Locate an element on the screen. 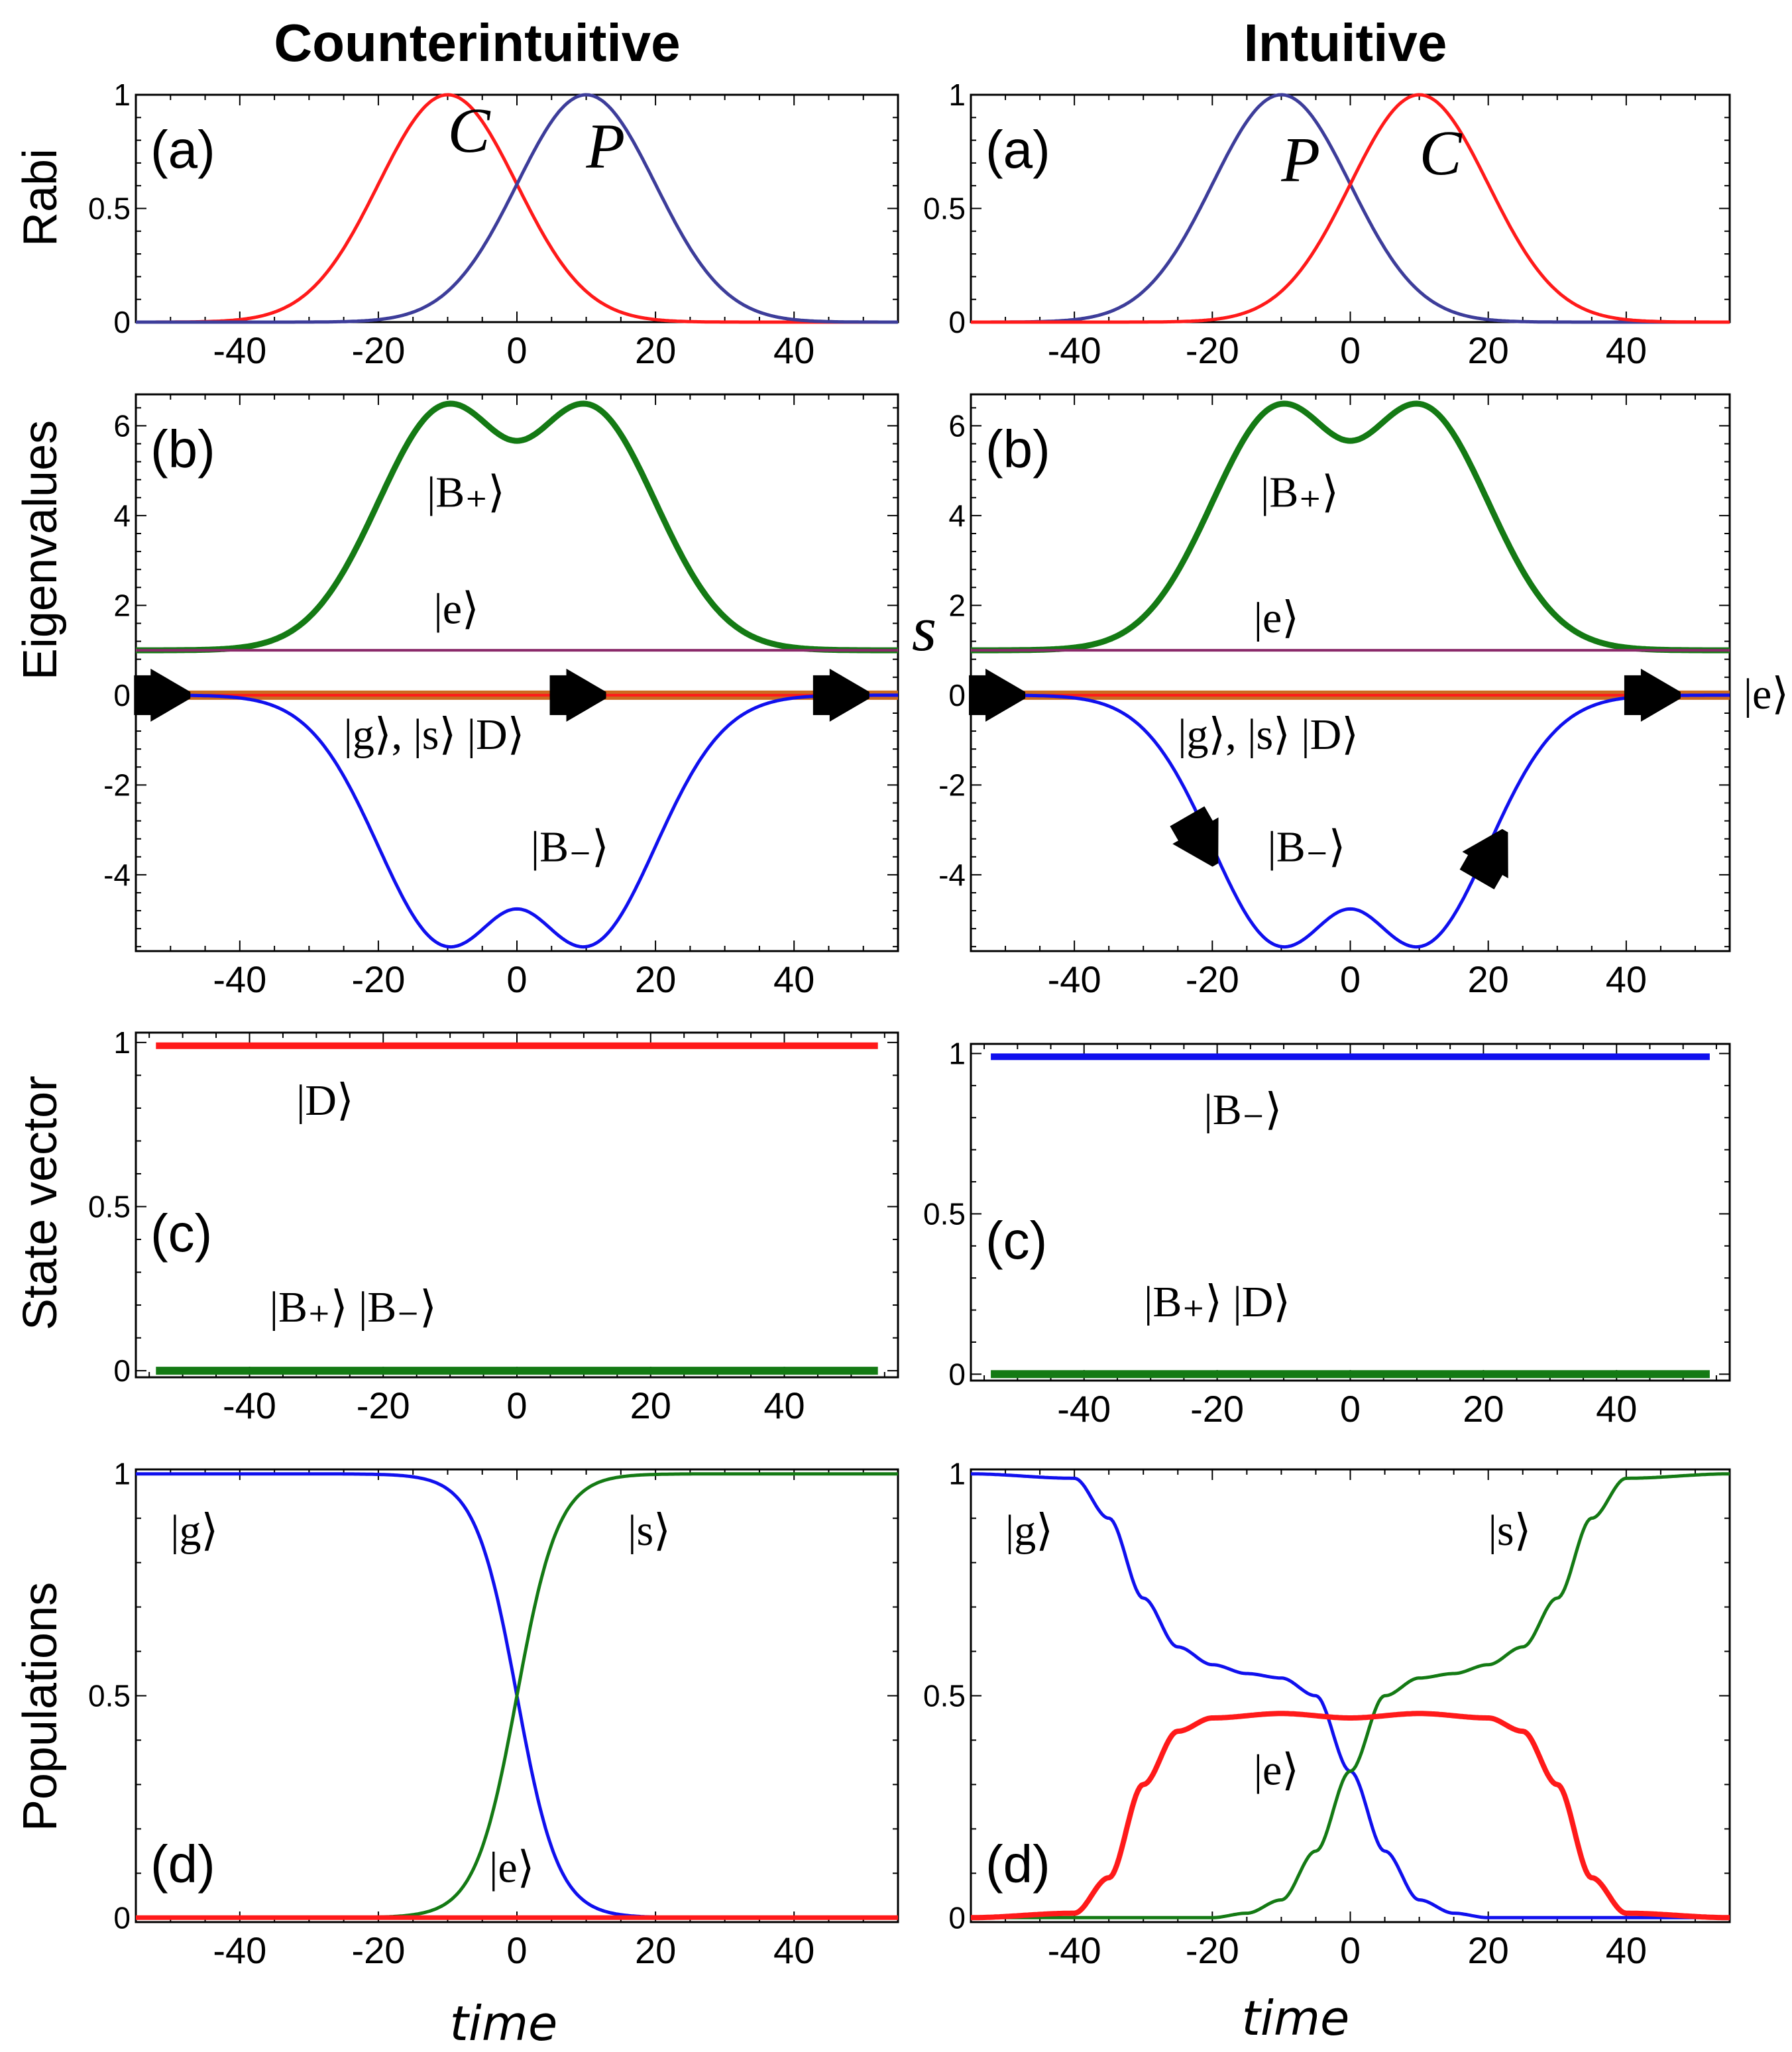 The image size is (1792, 2052). panel-label: (d) is located at coordinates (1017, 1864).